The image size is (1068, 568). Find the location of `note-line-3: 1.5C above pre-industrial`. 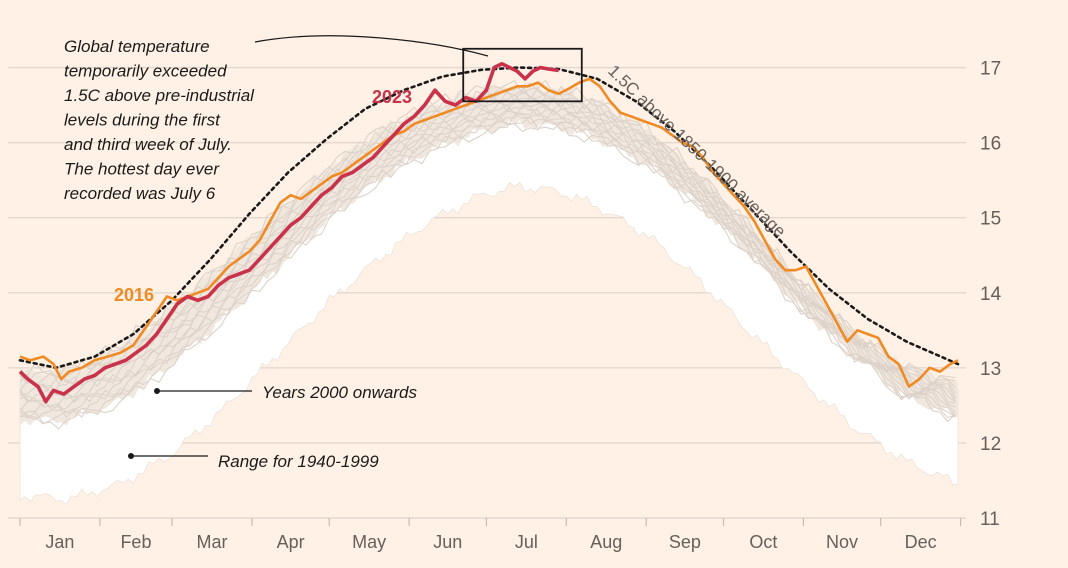

note-line-3: 1.5C above pre-industrial is located at coordinates (159, 95).